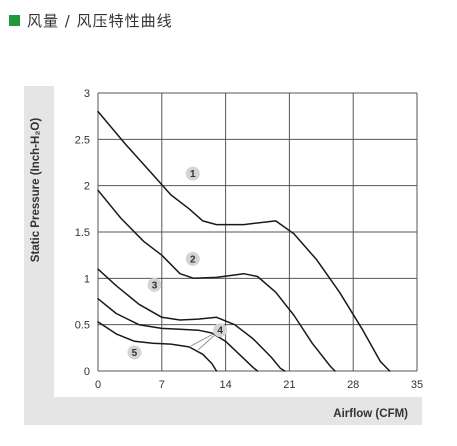 Image resolution: width=457 pixels, height=446 pixels. I want to click on page-header: 风量 / 风压特性曲线, so click(91, 20).